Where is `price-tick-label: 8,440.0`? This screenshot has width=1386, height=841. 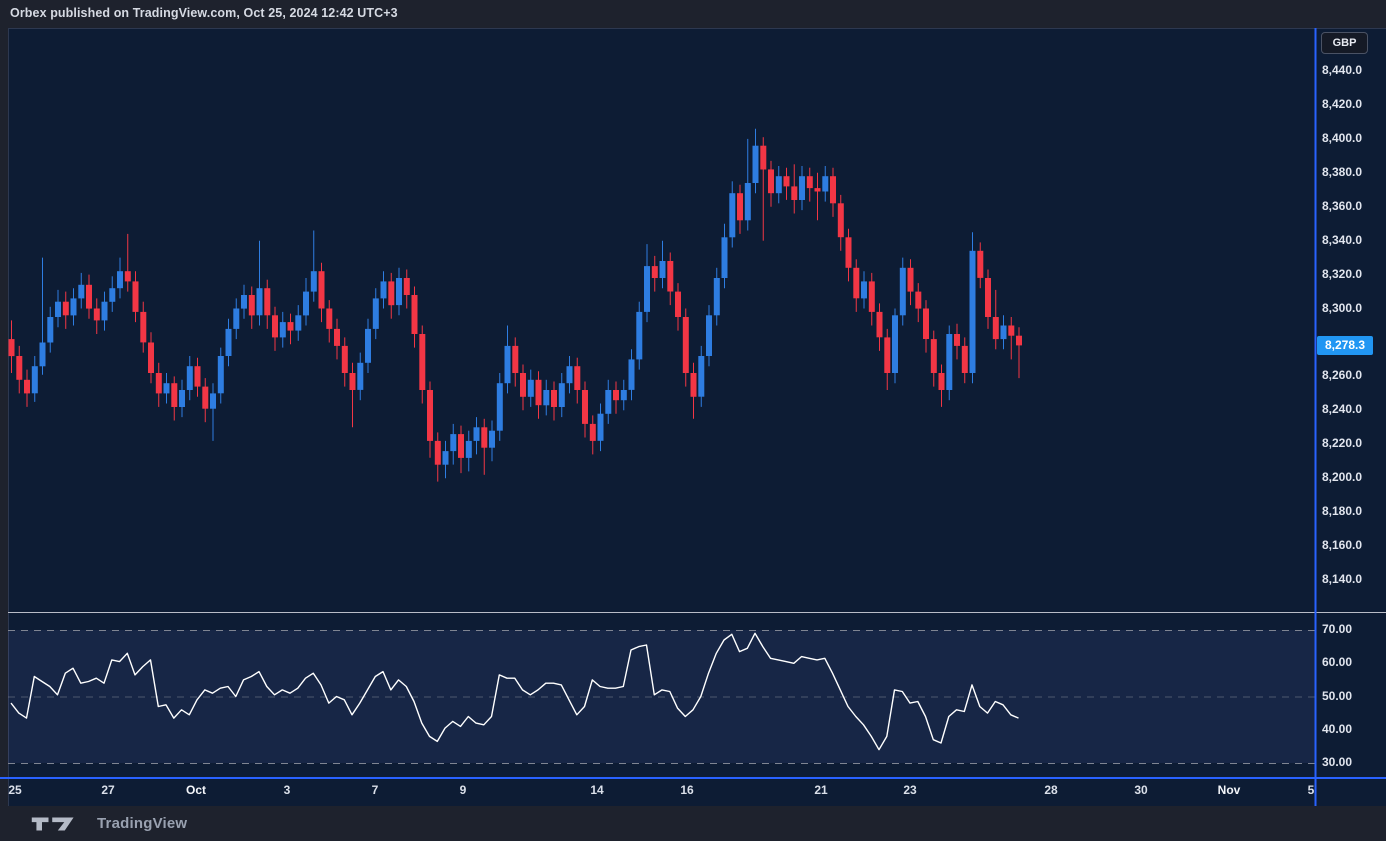 price-tick-label: 8,440.0 is located at coordinates (1342, 70).